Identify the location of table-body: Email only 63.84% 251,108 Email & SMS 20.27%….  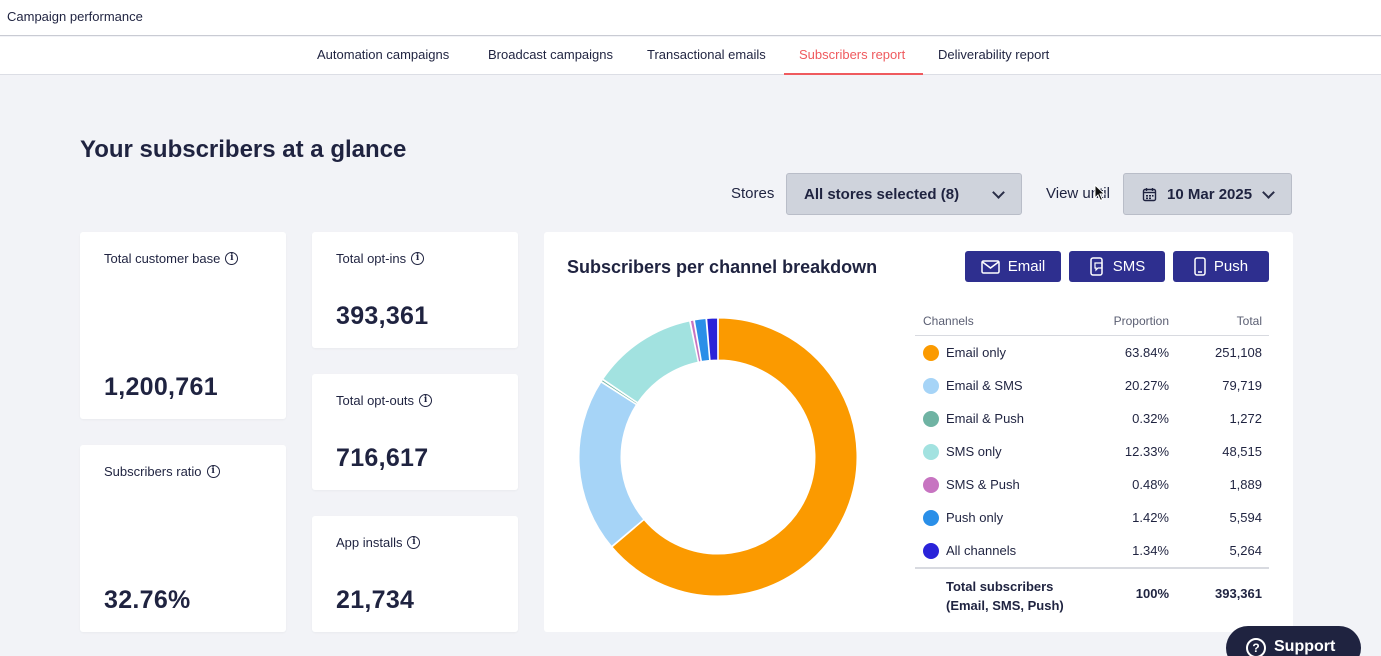
(1092, 451).